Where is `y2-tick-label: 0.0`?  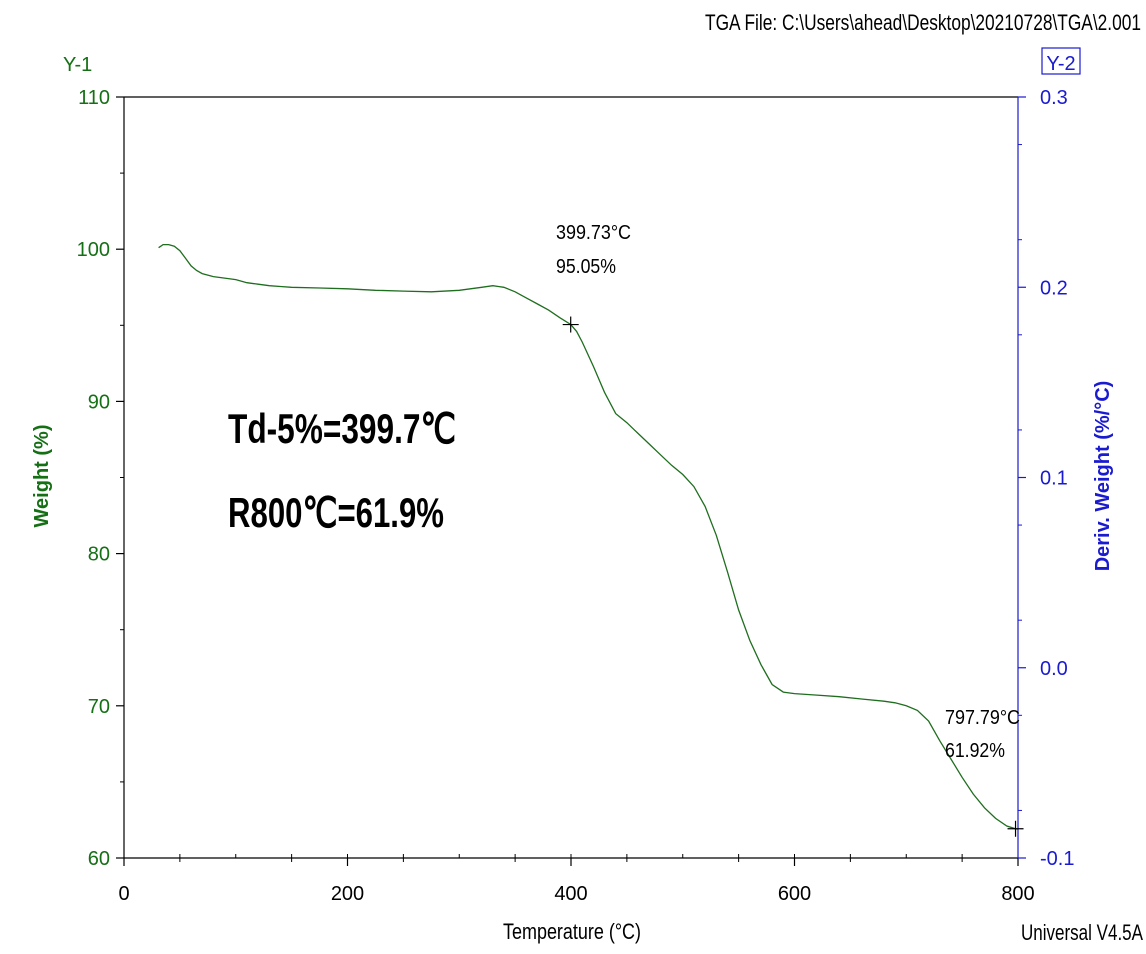 y2-tick-label: 0.0 is located at coordinates (1054, 669).